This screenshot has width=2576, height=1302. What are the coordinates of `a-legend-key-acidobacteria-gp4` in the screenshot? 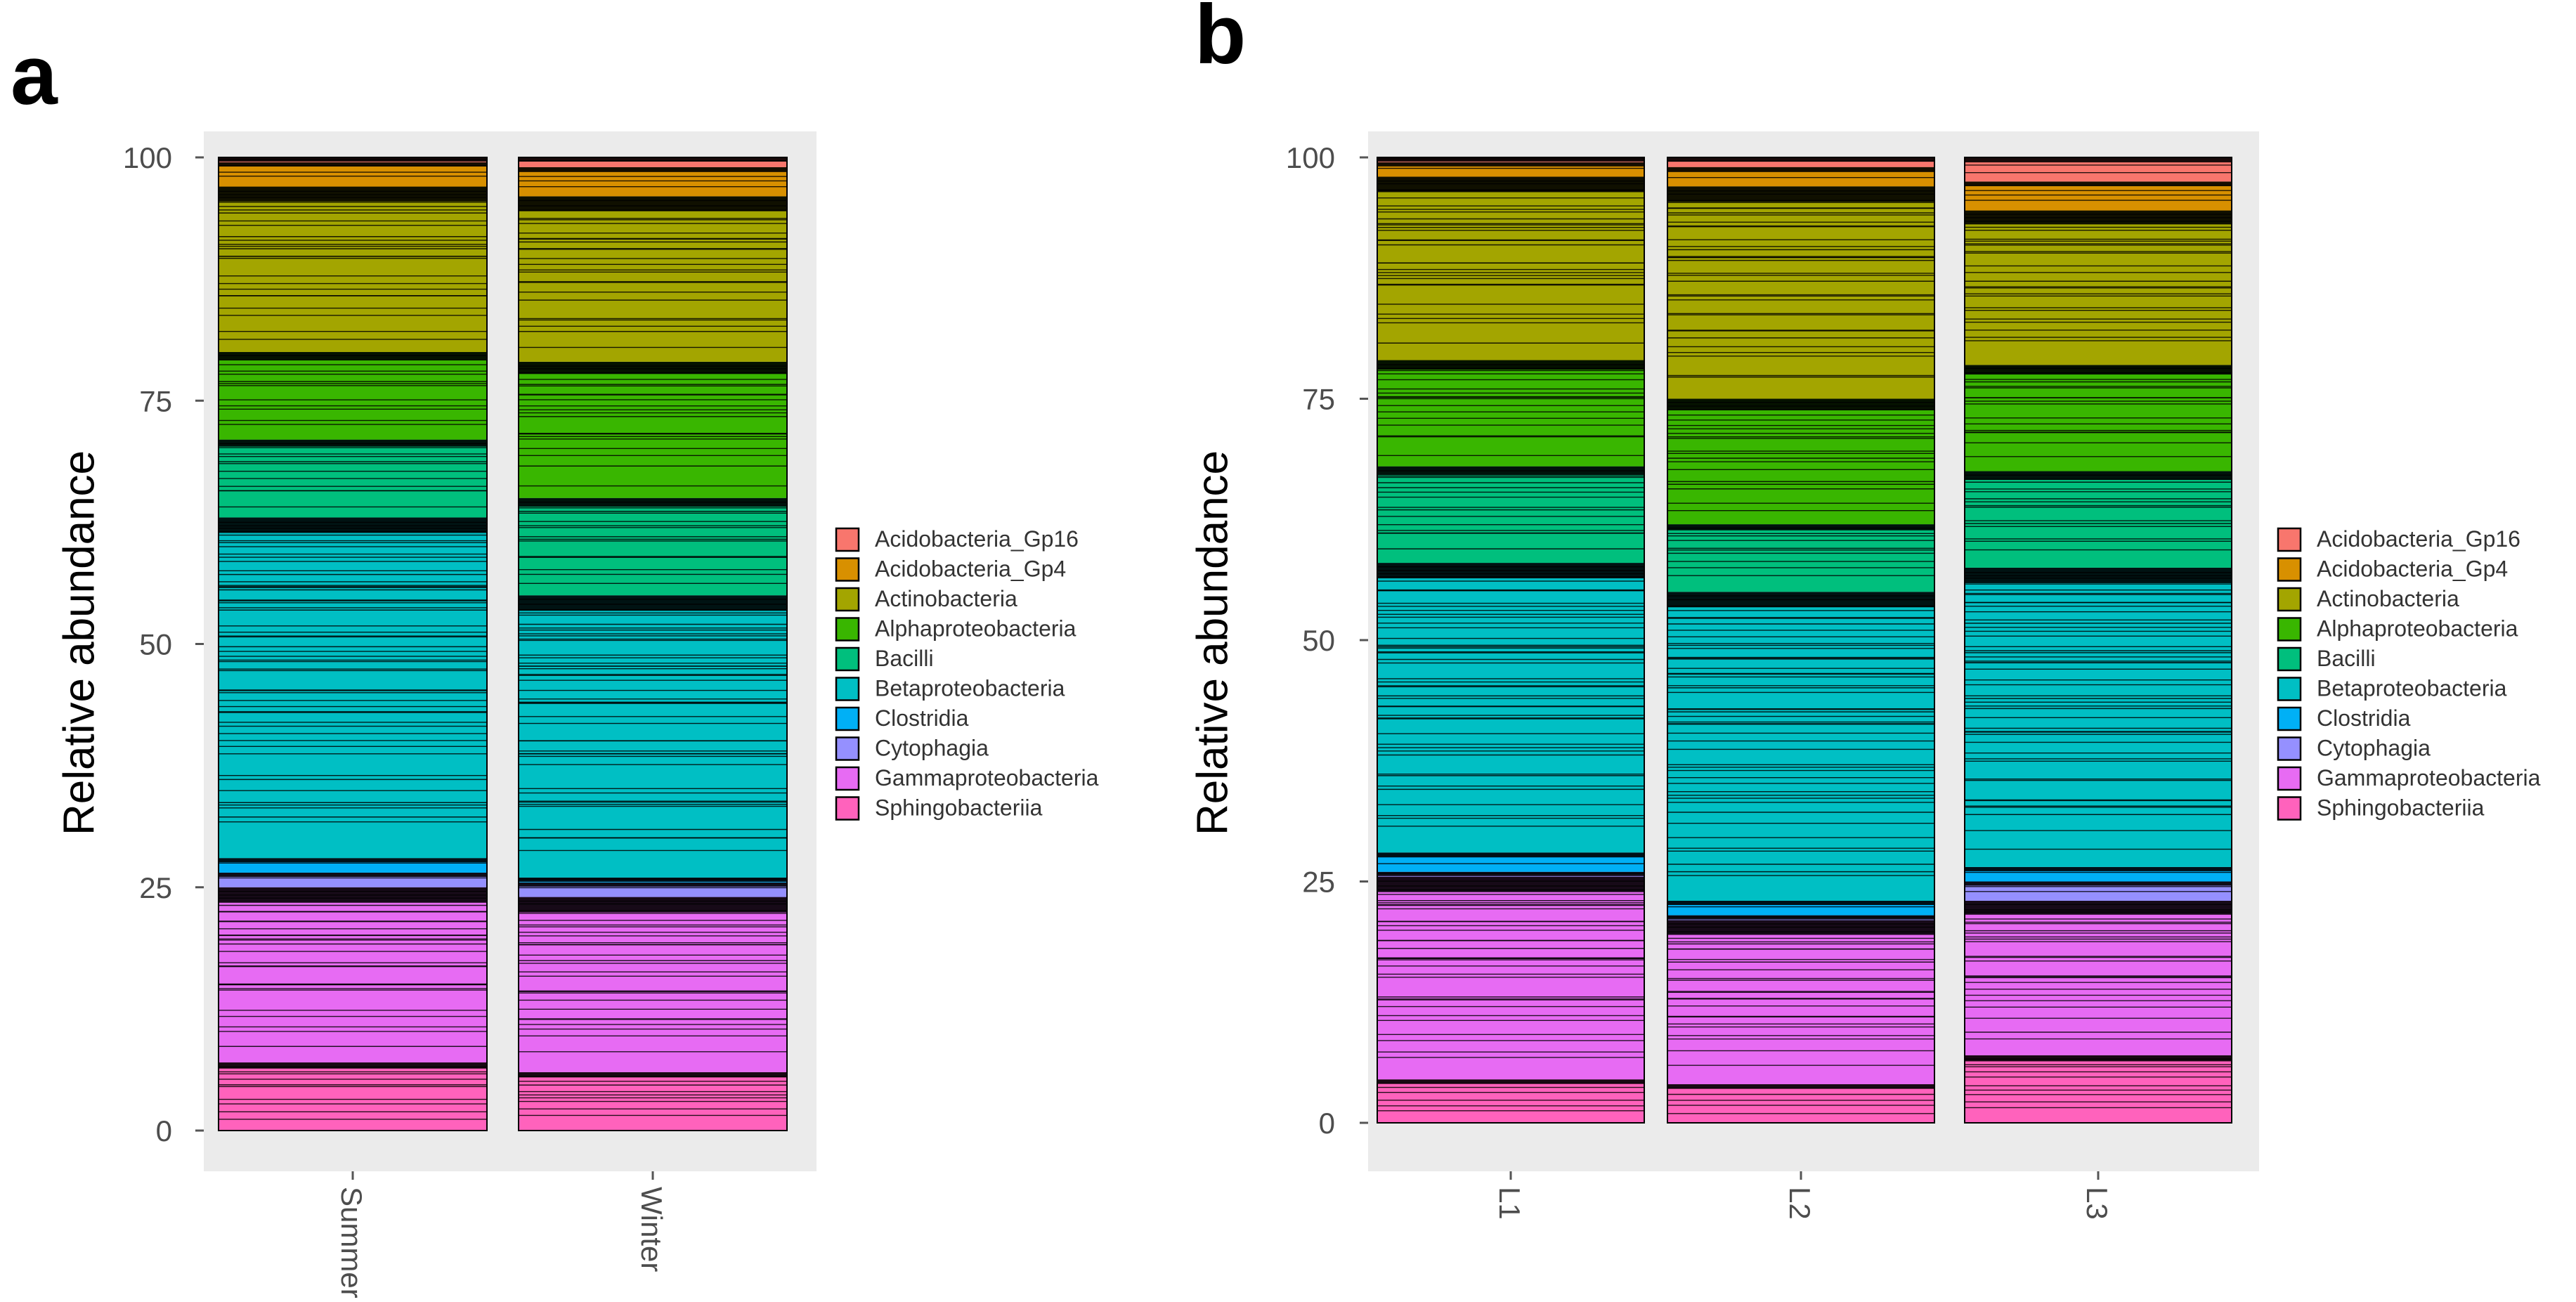 It's located at (847, 569).